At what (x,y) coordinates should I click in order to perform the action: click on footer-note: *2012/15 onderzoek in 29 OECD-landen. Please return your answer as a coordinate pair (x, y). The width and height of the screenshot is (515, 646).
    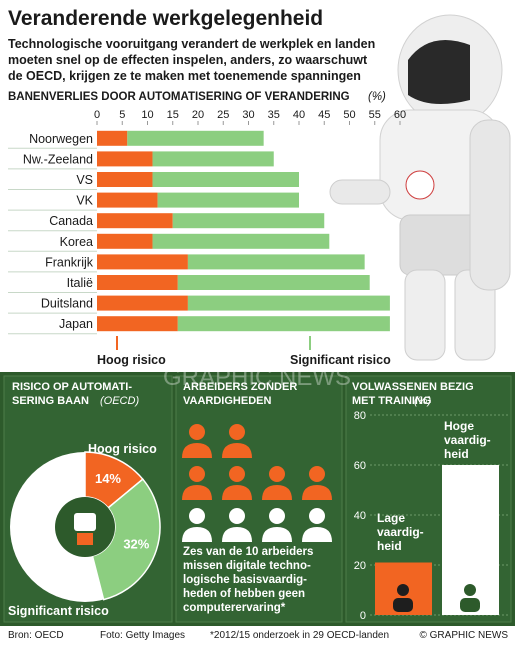
    Looking at the image, I should click on (299, 635).